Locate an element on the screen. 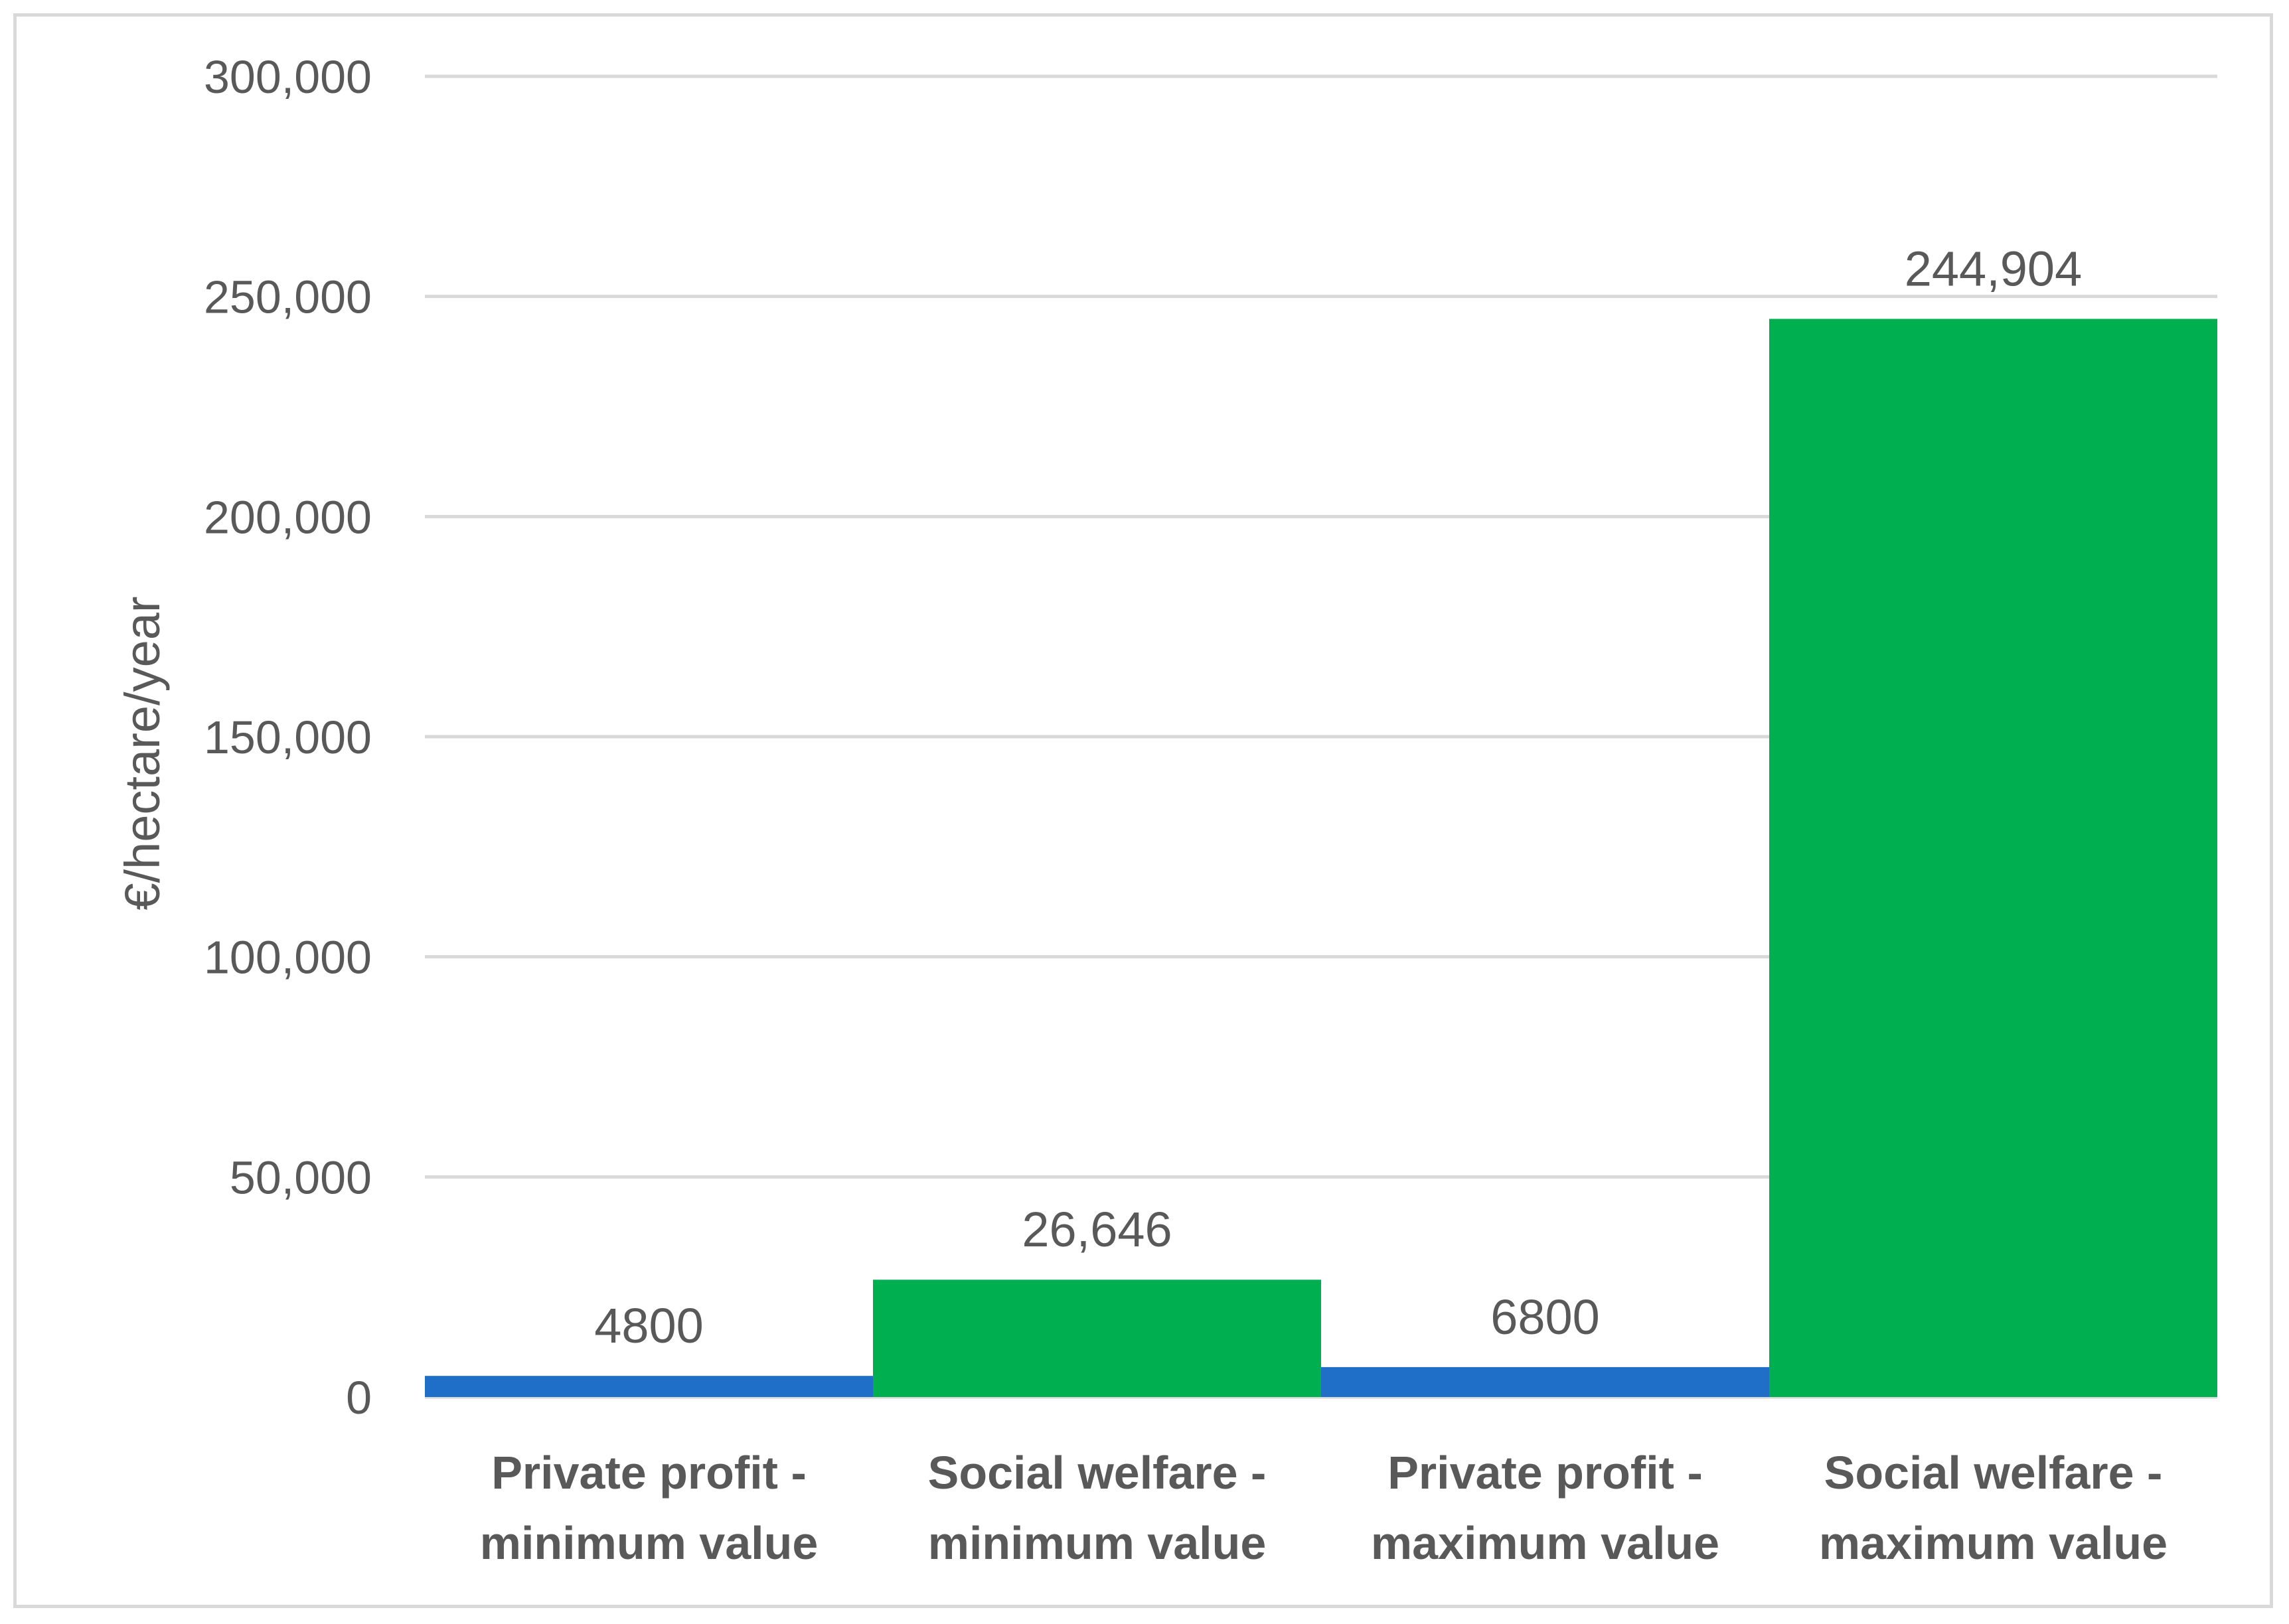  y-axis-title: €/hectare/year is located at coordinates (142, 753).